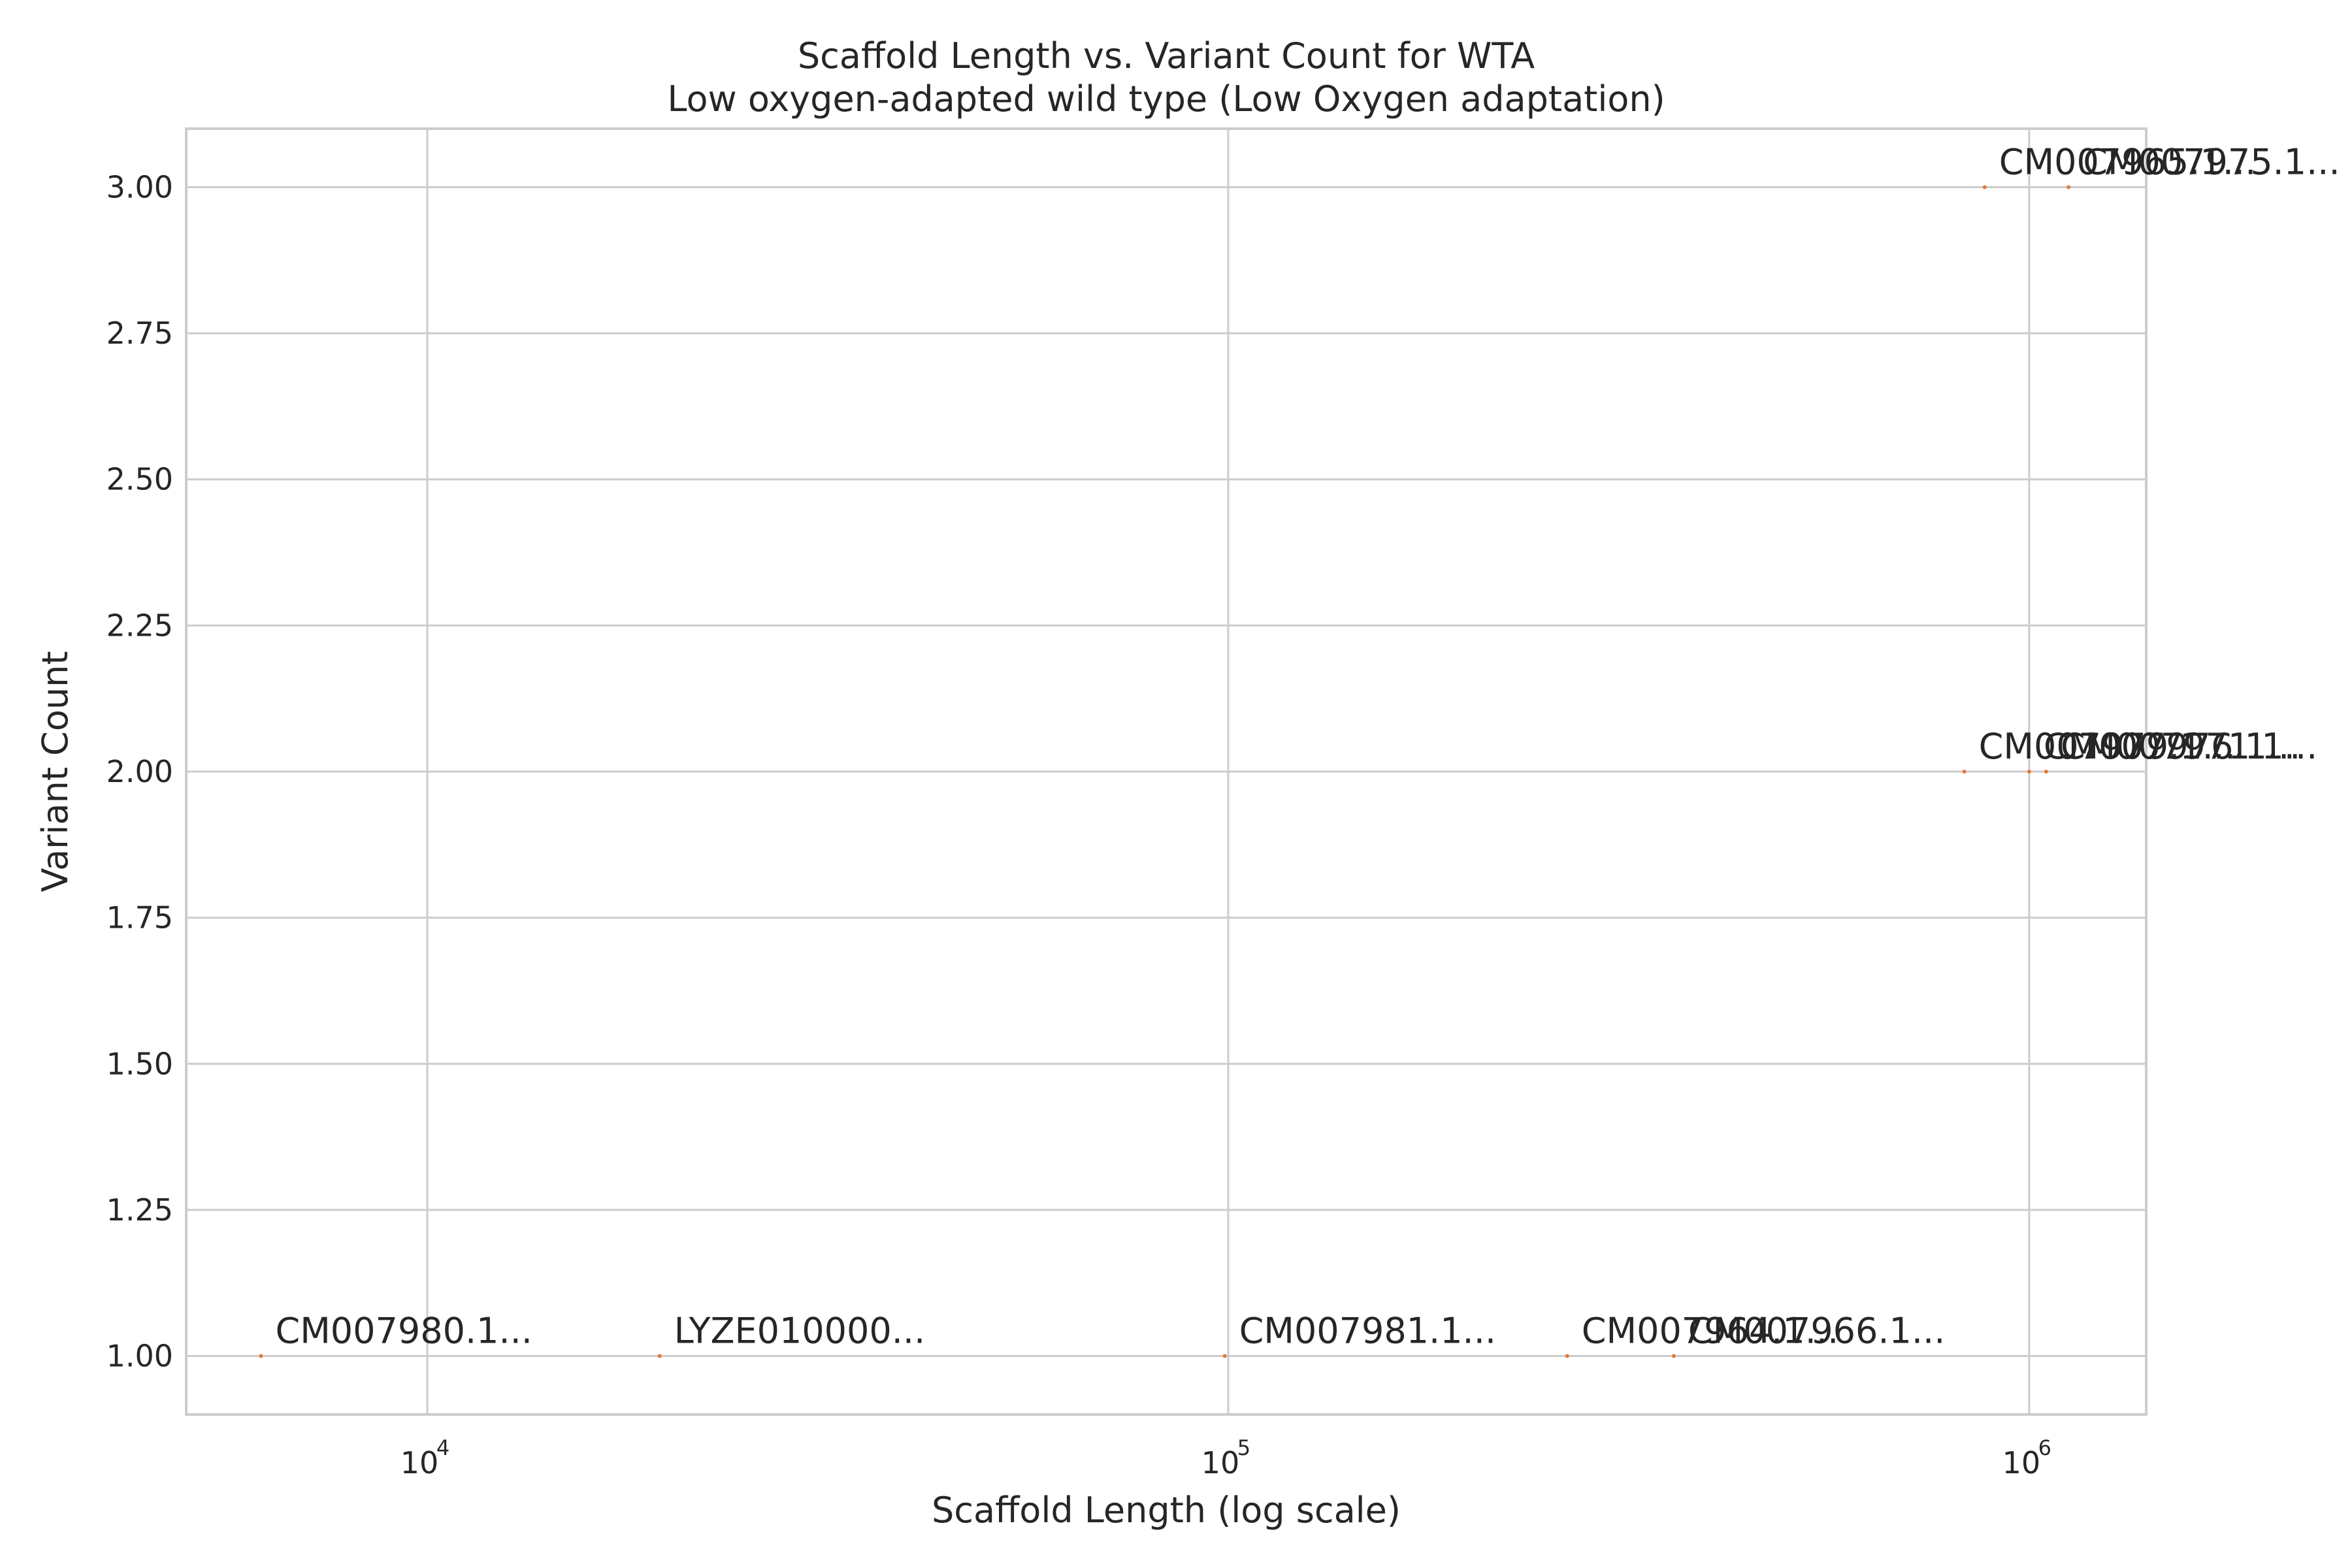  I want to click on x-tick-label: 10⁶, so click(2026, 1457).